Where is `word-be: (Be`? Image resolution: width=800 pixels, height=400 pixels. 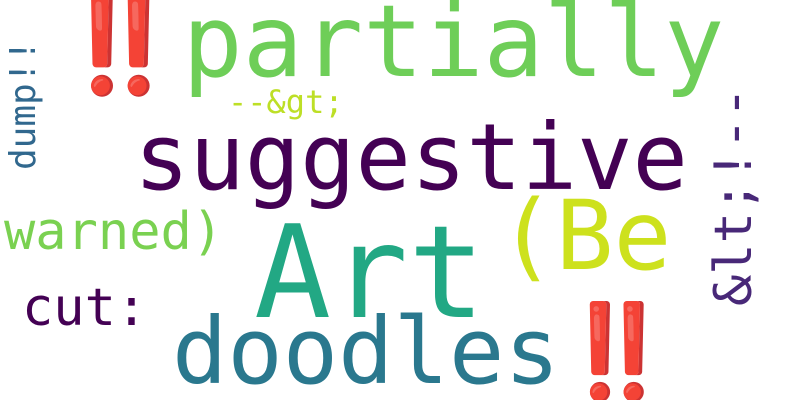 word-be: (Be is located at coordinates (585, 236).